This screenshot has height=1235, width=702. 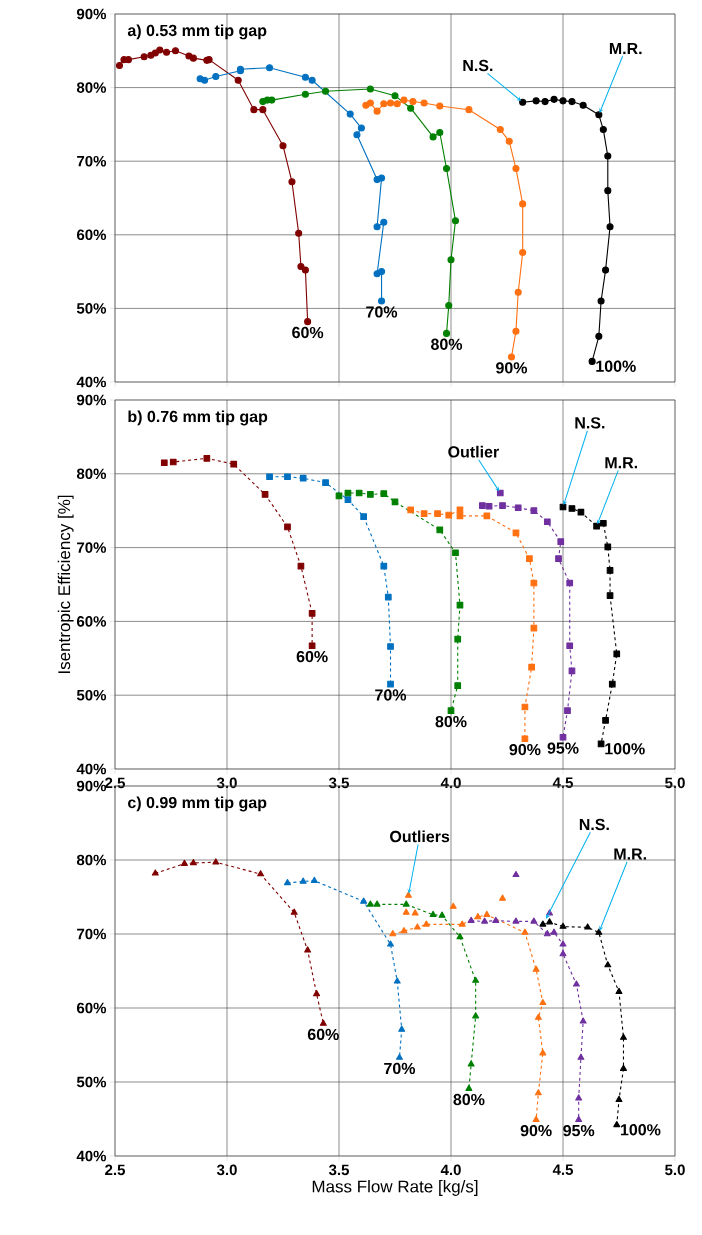 What do you see at coordinates (473, 451) in the screenshot?
I see `annotation: Outlier` at bounding box center [473, 451].